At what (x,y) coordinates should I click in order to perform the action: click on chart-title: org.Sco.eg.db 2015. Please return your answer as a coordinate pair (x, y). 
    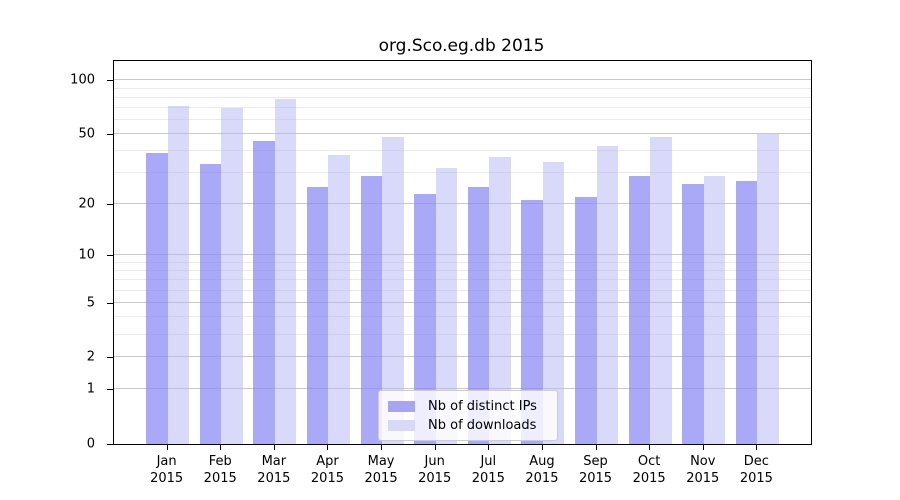
    Looking at the image, I should click on (461, 46).